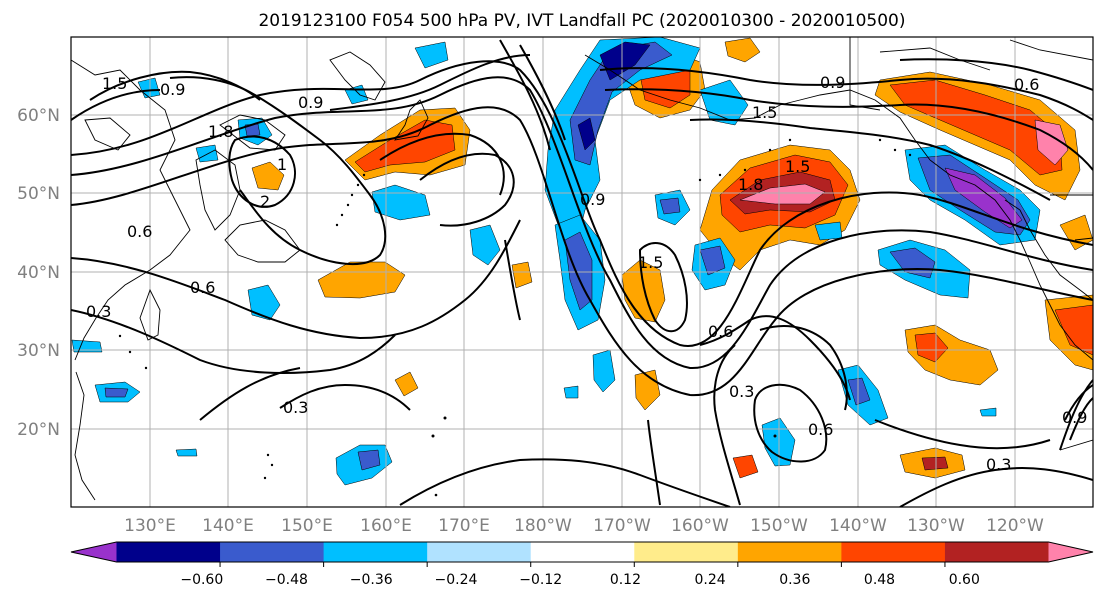 The height and width of the screenshot is (601, 1105). What do you see at coordinates (38, 194) in the screenshot?
I see `lat-label: 50°N` at bounding box center [38, 194].